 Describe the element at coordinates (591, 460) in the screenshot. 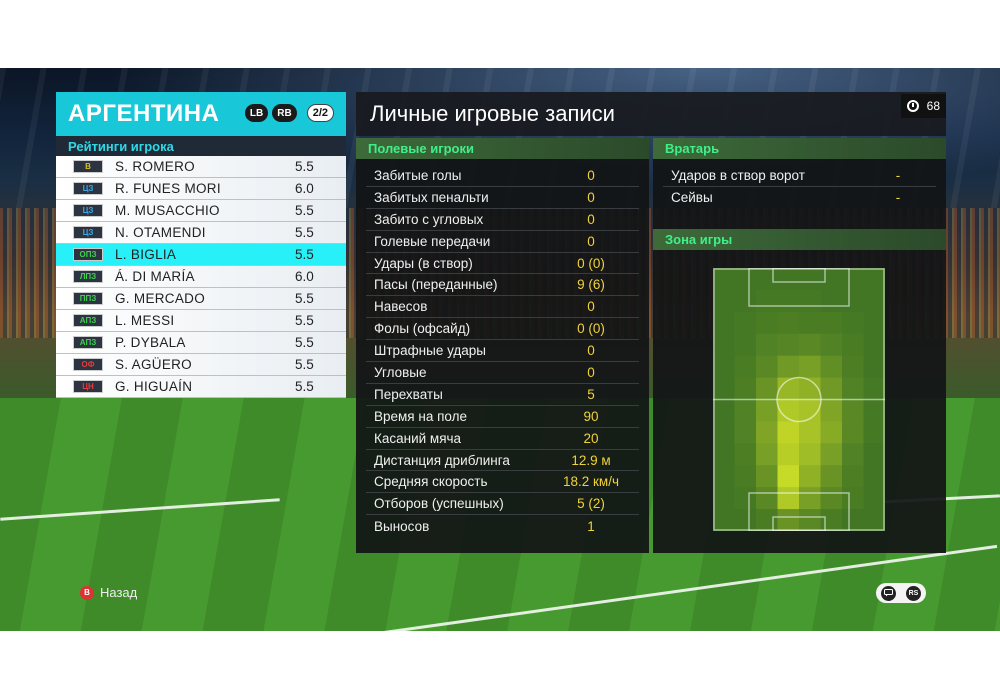

I see `stat-value: 12.9 м` at that location.